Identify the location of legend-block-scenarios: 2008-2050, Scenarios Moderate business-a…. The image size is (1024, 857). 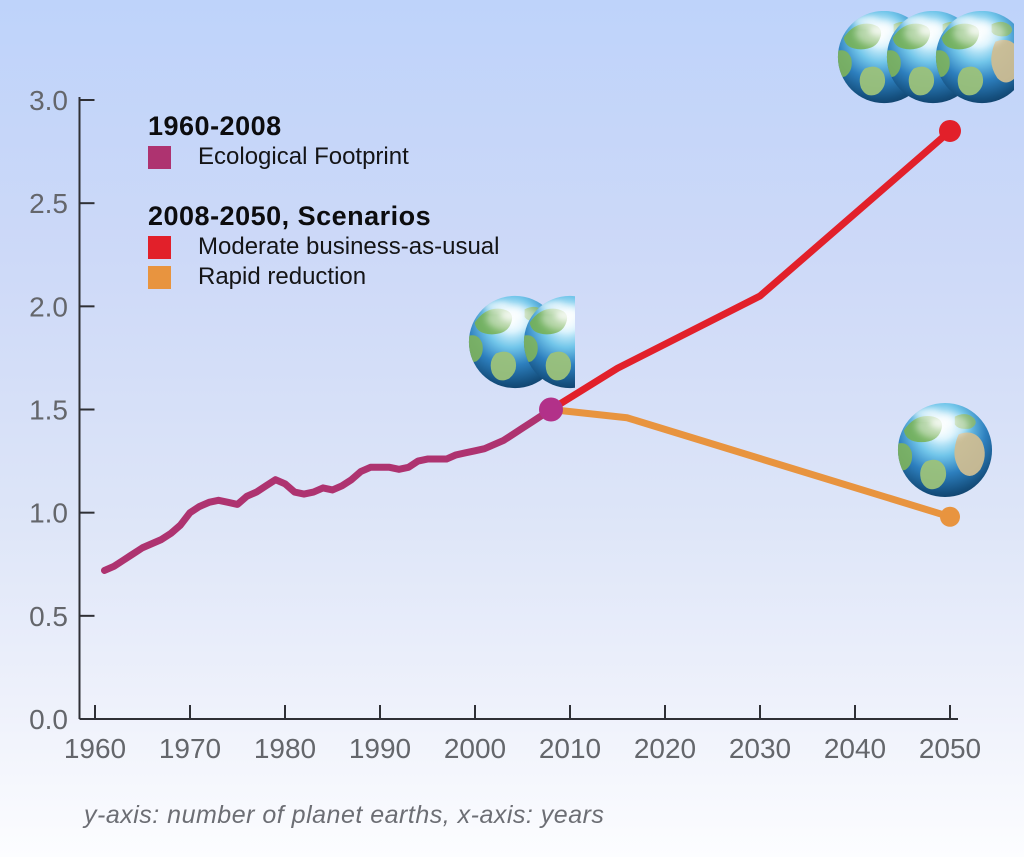
(324, 246).